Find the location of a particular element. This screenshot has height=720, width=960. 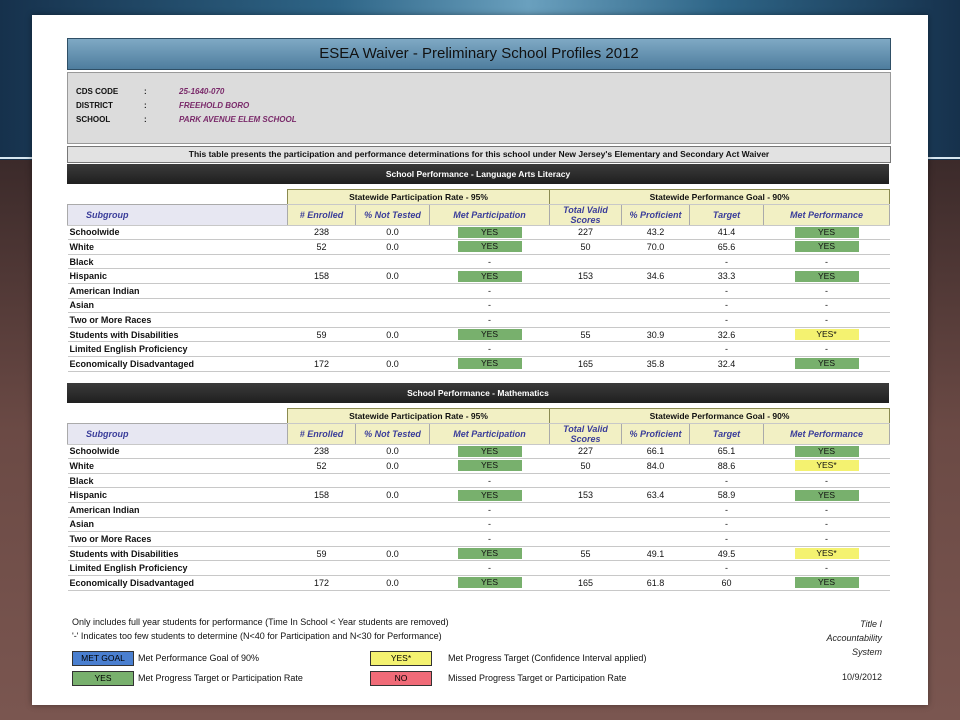

subgroup-name-cell: Asian is located at coordinates (177, 525).